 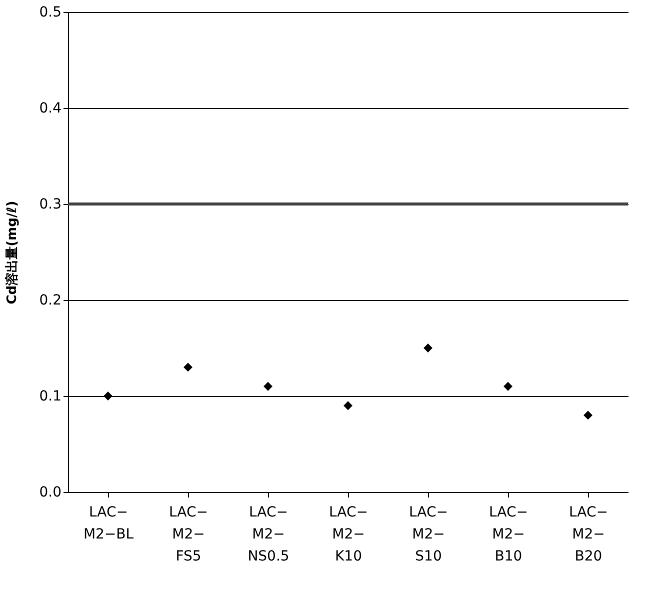 I want to click on x-tick-label: LAC− M2− S10, so click(x=428, y=534).